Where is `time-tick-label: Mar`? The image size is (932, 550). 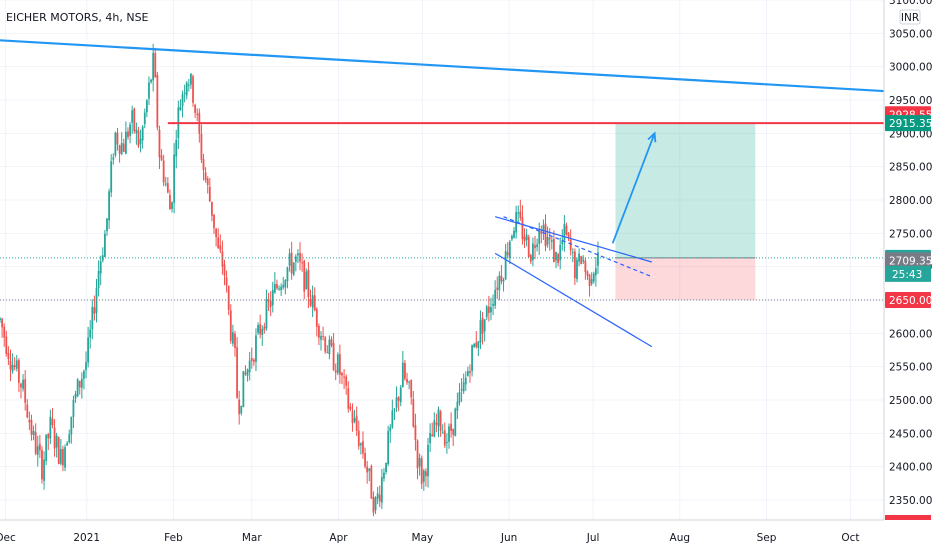
time-tick-label: Mar is located at coordinates (252, 538).